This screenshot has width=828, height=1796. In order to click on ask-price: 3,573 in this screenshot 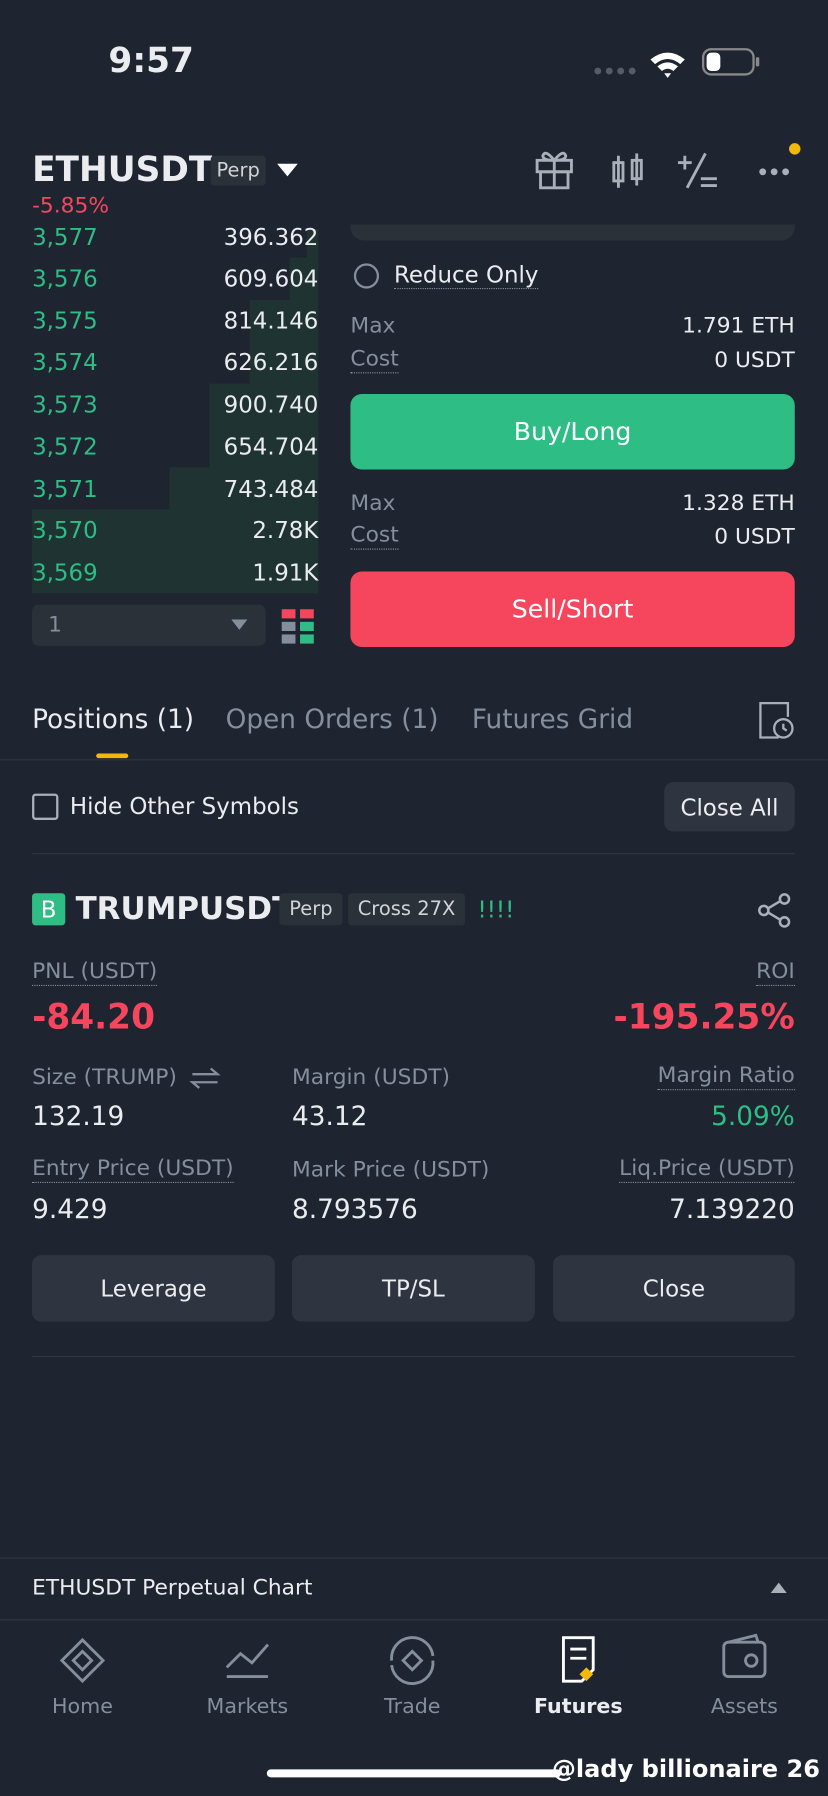, I will do `click(65, 404)`.